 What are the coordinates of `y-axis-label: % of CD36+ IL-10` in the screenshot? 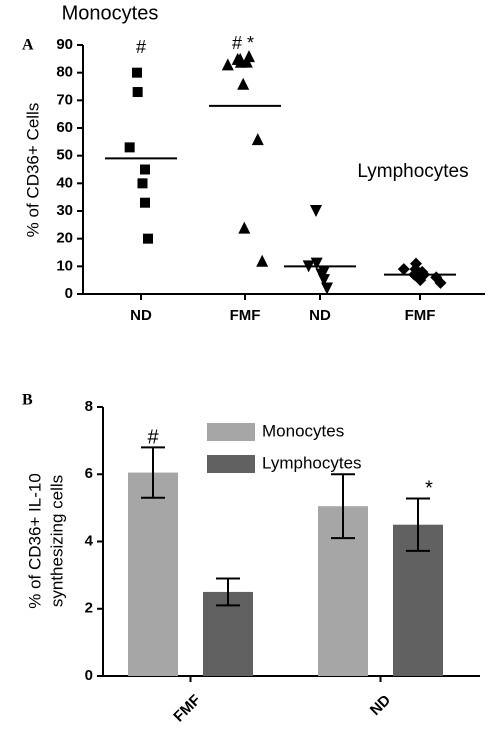 It's located at (34, 541).